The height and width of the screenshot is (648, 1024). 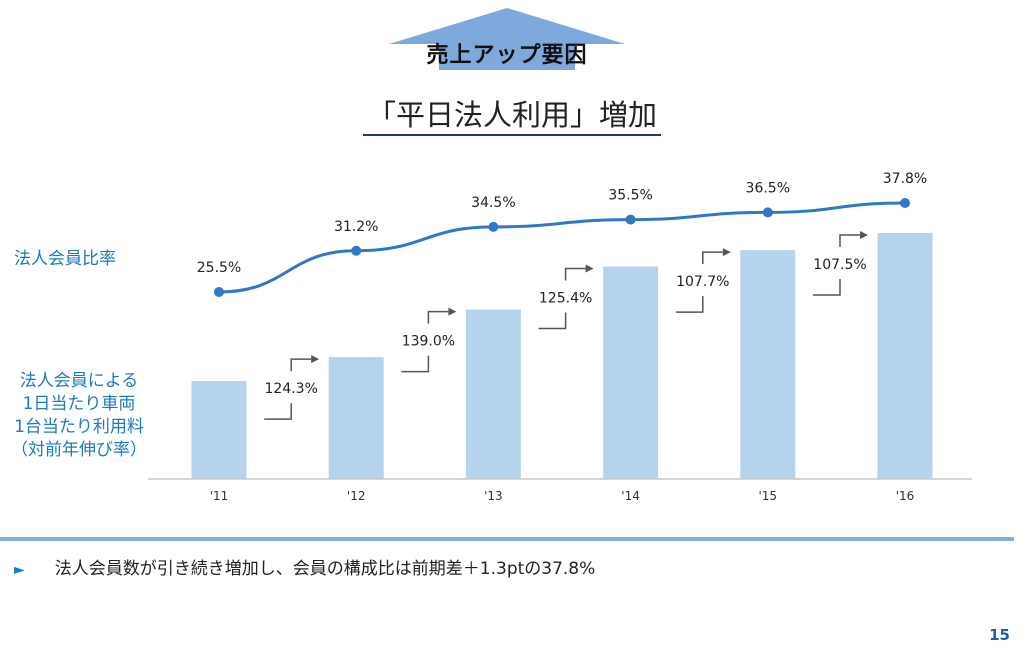 What do you see at coordinates (511, 117) in the screenshot?
I see `page-title-text: 「平日法人利用」増加` at bounding box center [511, 117].